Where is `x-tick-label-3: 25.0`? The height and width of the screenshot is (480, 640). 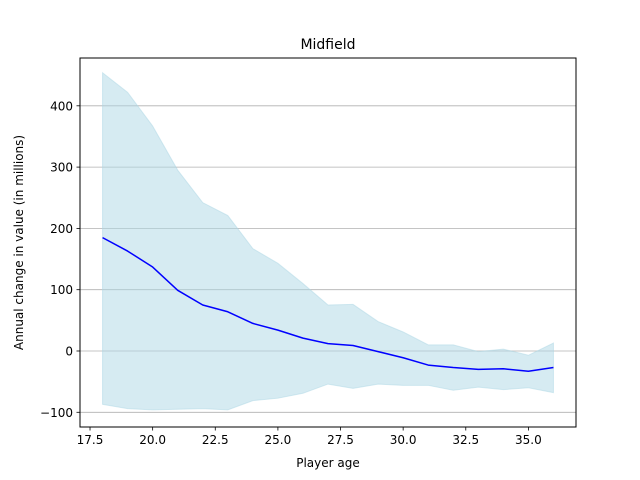 x-tick-label-3: 25.0 is located at coordinates (278, 440).